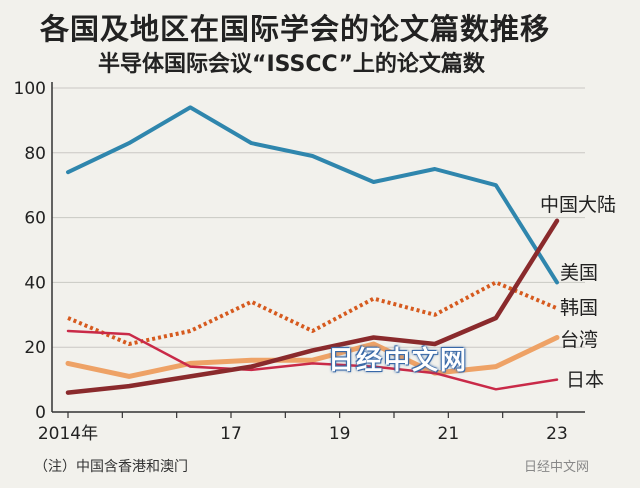 This screenshot has width=640, height=488. Describe the element at coordinates (585, 380) in the screenshot. I see `series-label: 日本` at that location.